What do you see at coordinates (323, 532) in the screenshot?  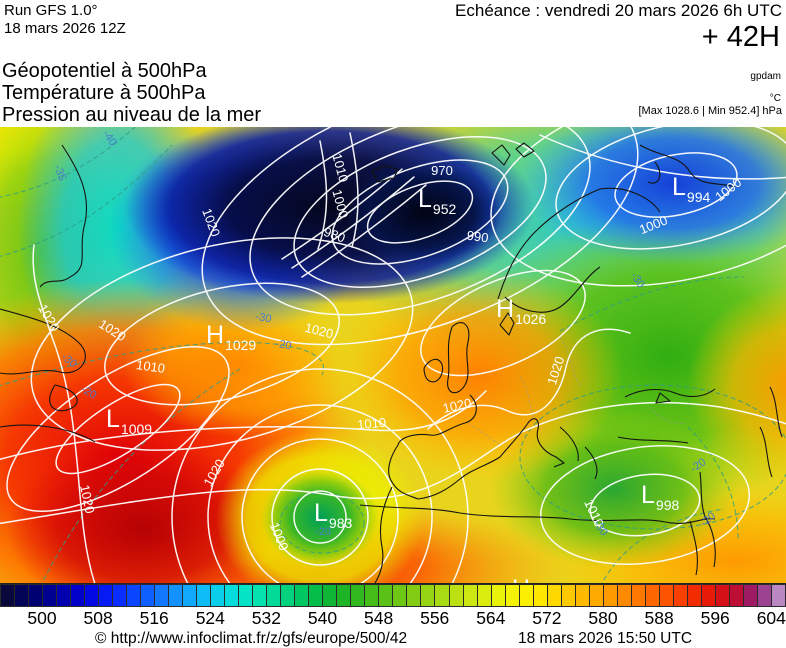 I see `temperature-value-label: -20` at bounding box center [323, 532].